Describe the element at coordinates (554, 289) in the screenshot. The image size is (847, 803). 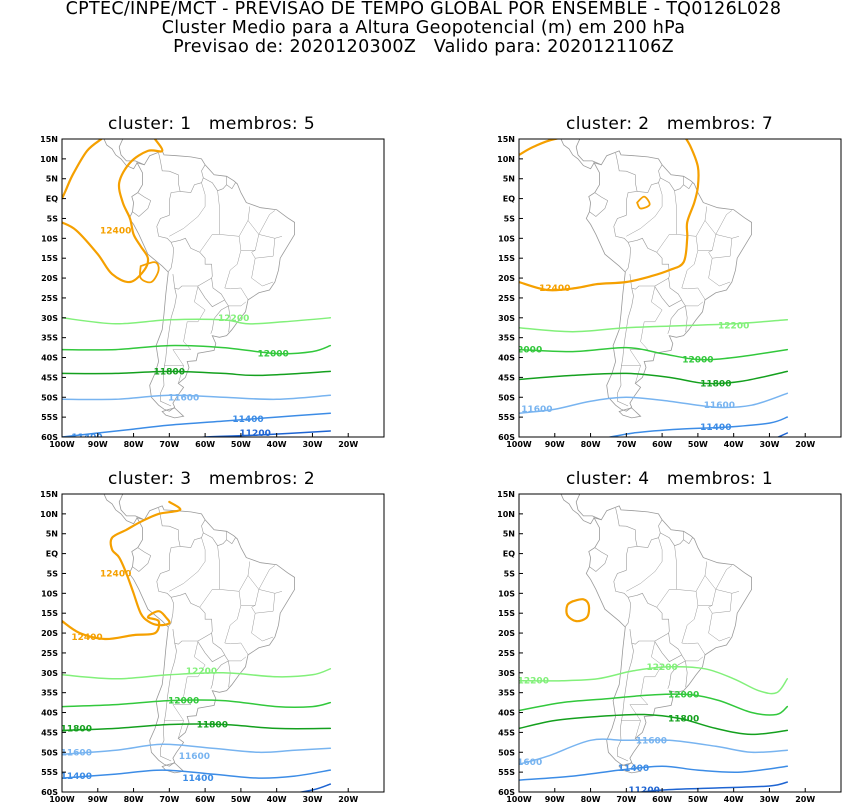
I see `contour-label: 12400` at that location.